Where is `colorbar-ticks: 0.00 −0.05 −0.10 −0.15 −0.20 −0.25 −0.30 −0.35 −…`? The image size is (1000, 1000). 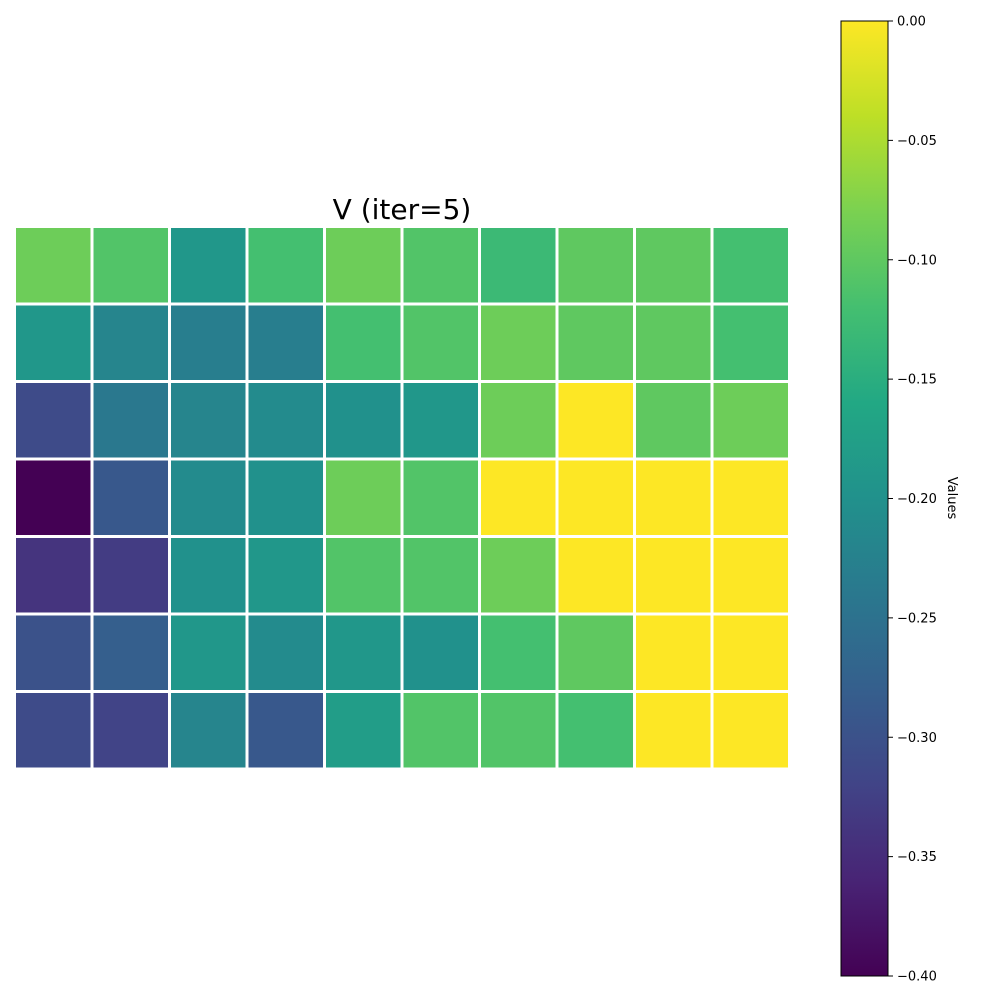 colorbar-ticks: 0.00 −0.05 −0.10 −0.15 −0.20 −0.25 −0.30 −0.35 −… is located at coordinates (912, 500).